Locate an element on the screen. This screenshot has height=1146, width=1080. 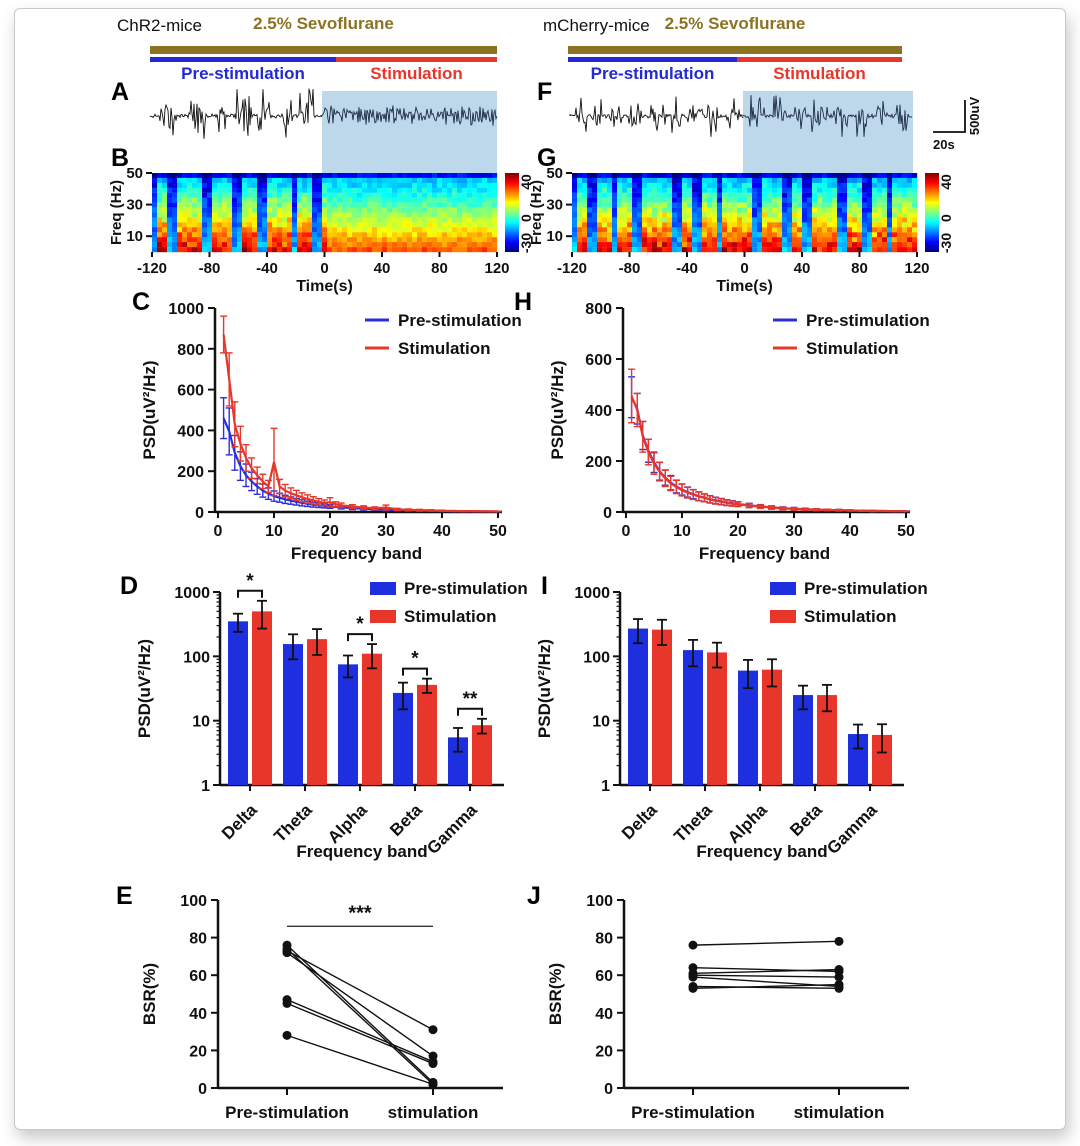
panel-letter-h: H is located at coordinates (523, 302).